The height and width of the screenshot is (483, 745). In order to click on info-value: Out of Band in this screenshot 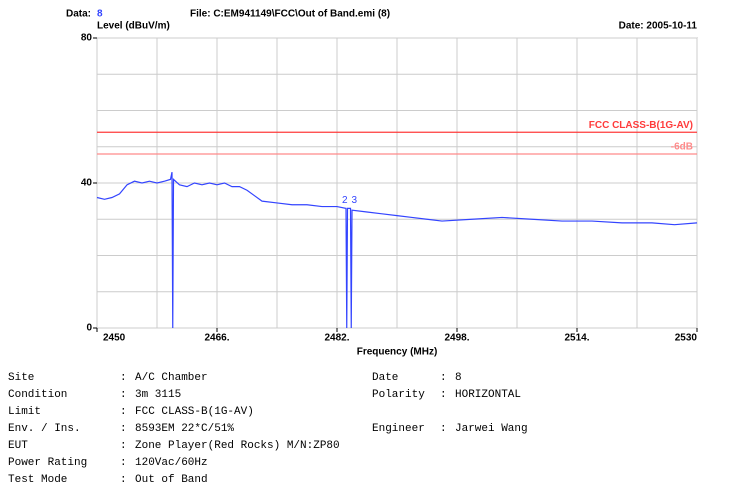, I will do `click(171, 478)`.